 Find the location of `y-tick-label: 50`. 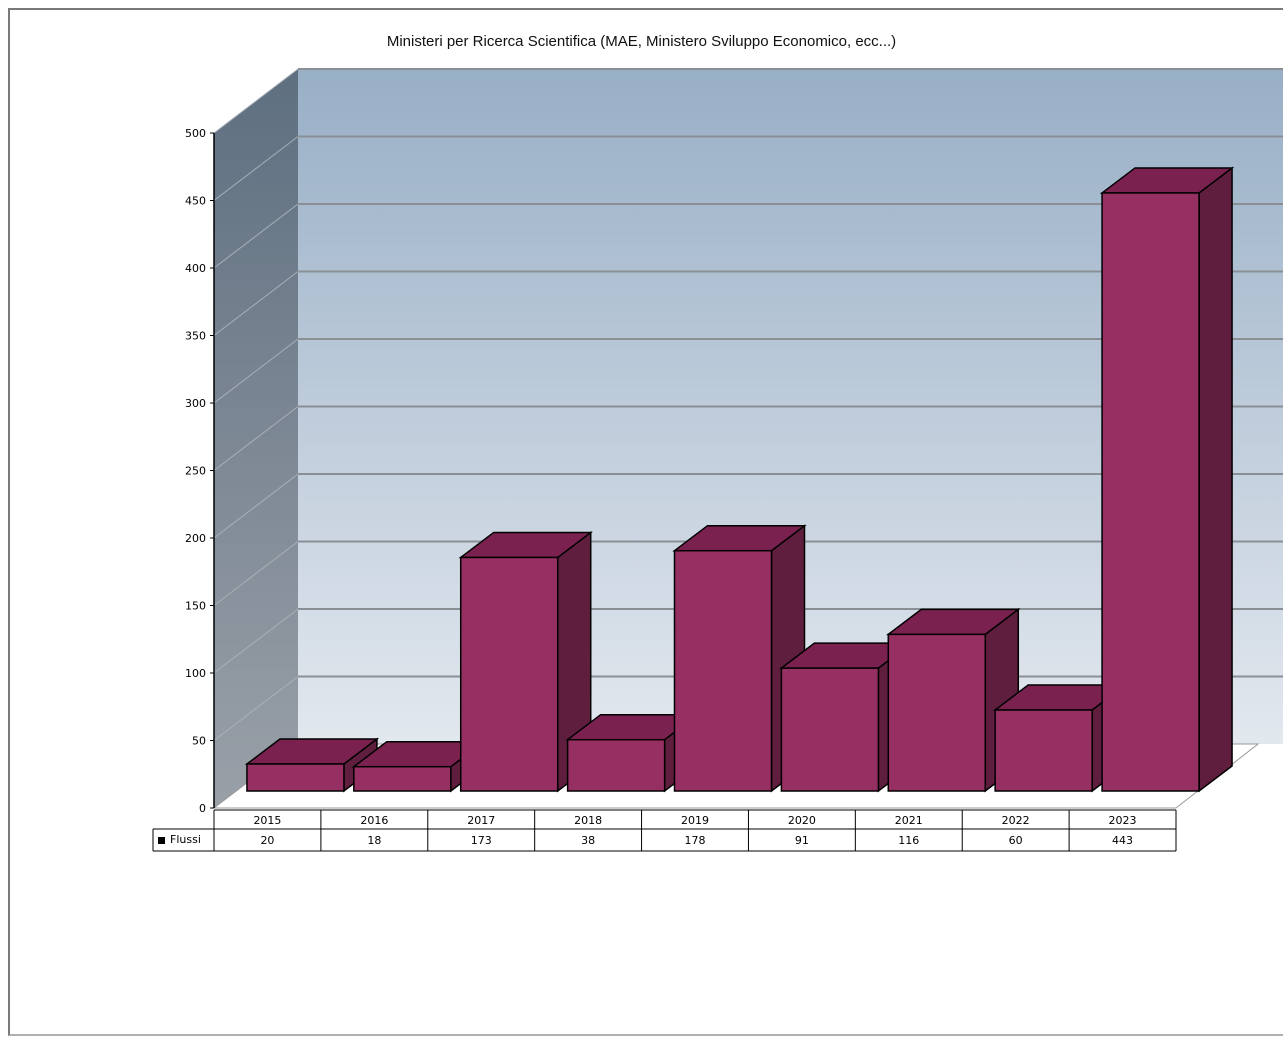

y-tick-label: 50 is located at coordinates (199, 741).